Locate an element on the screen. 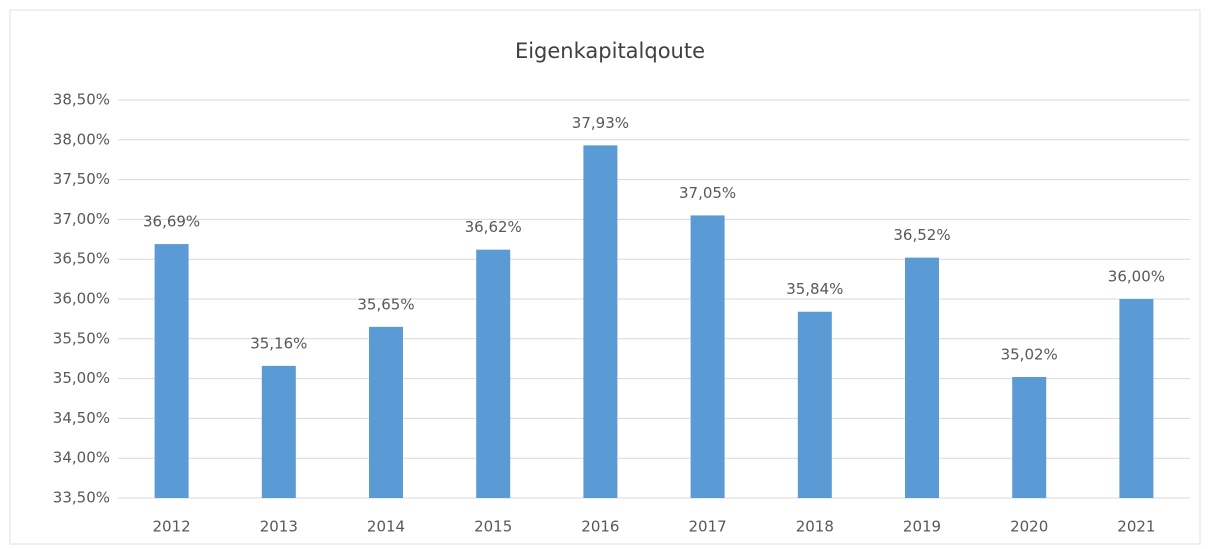  data-label: 36,52% is located at coordinates (921, 235).